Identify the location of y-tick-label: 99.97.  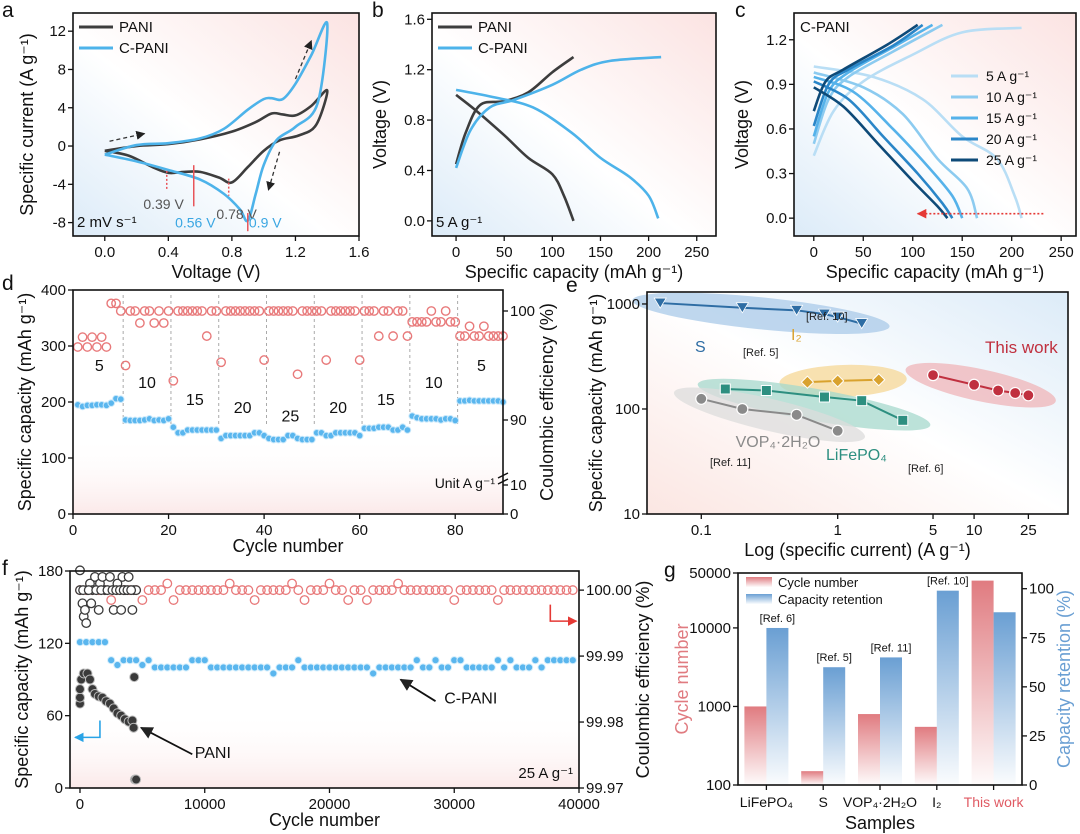
(605, 788).